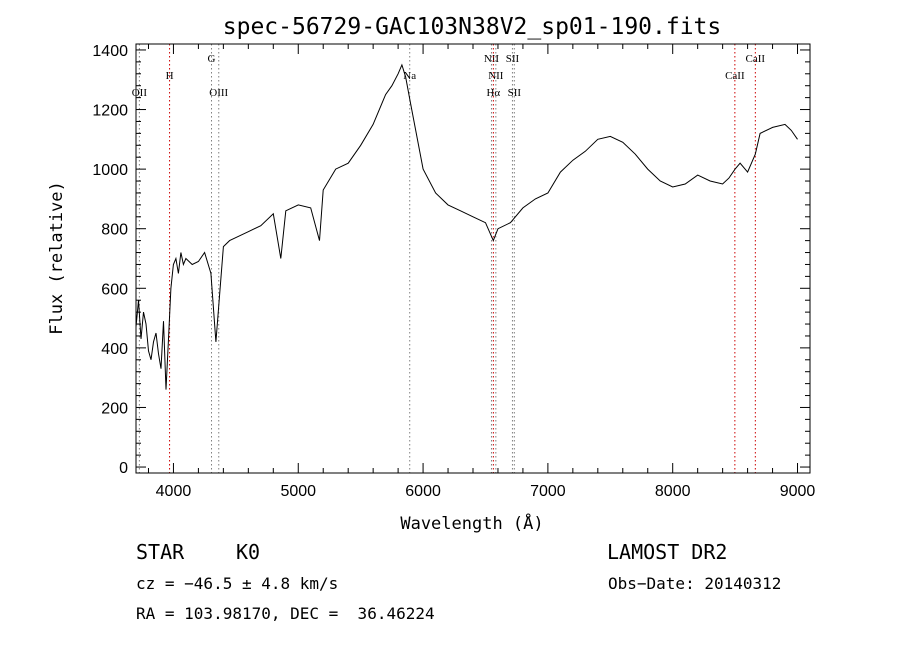 The width and height of the screenshot is (900, 650). Describe the element at coordinates (110, 111) in the screenshot. I see `y-tick-label: 1200` at that location.